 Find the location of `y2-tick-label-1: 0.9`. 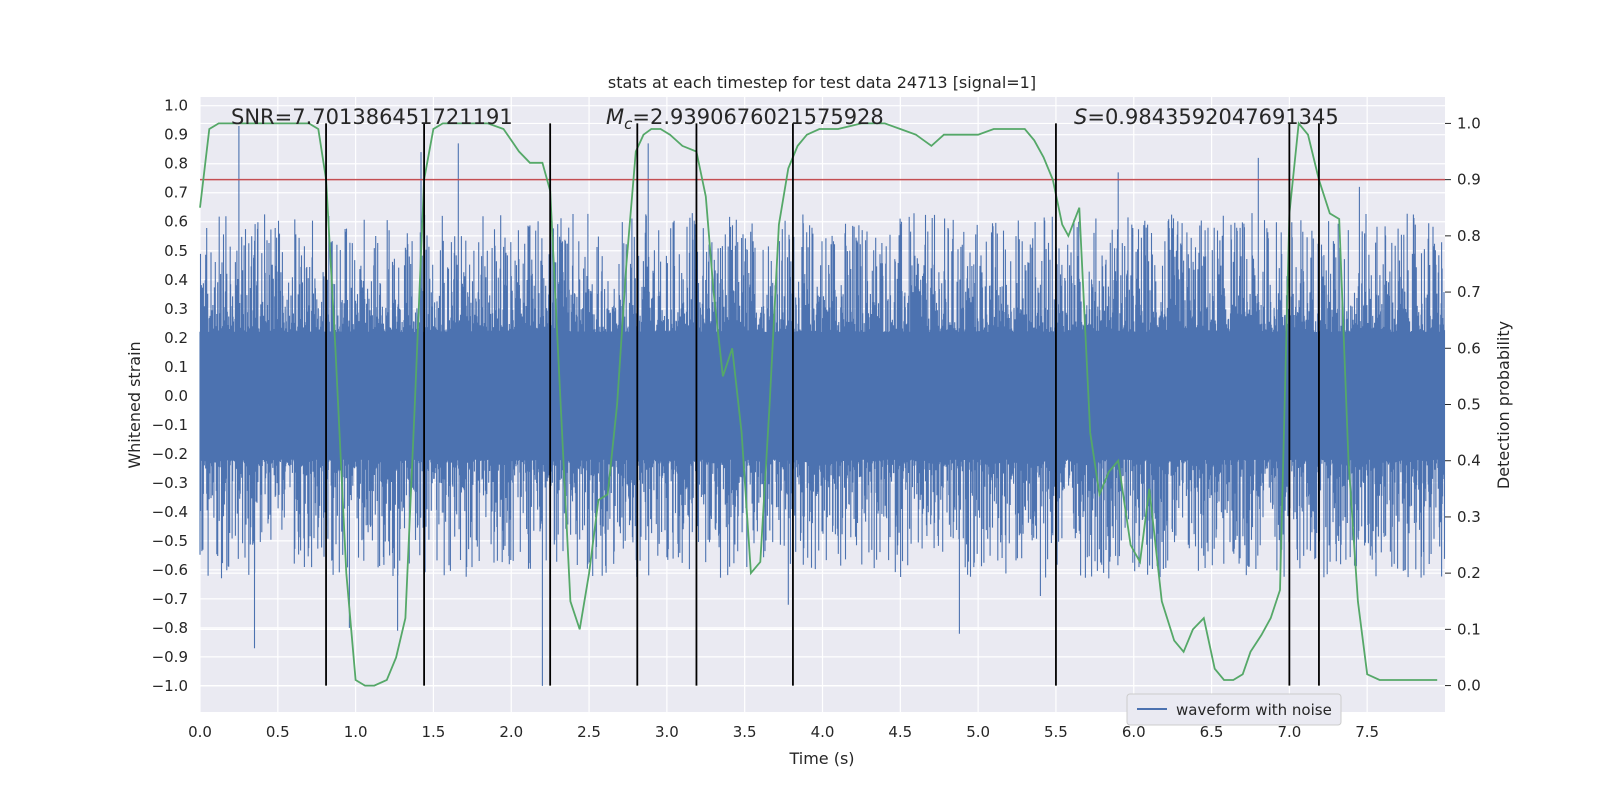

y2-tick-label-1: 0.9 is located at coordinates (1469, 180).